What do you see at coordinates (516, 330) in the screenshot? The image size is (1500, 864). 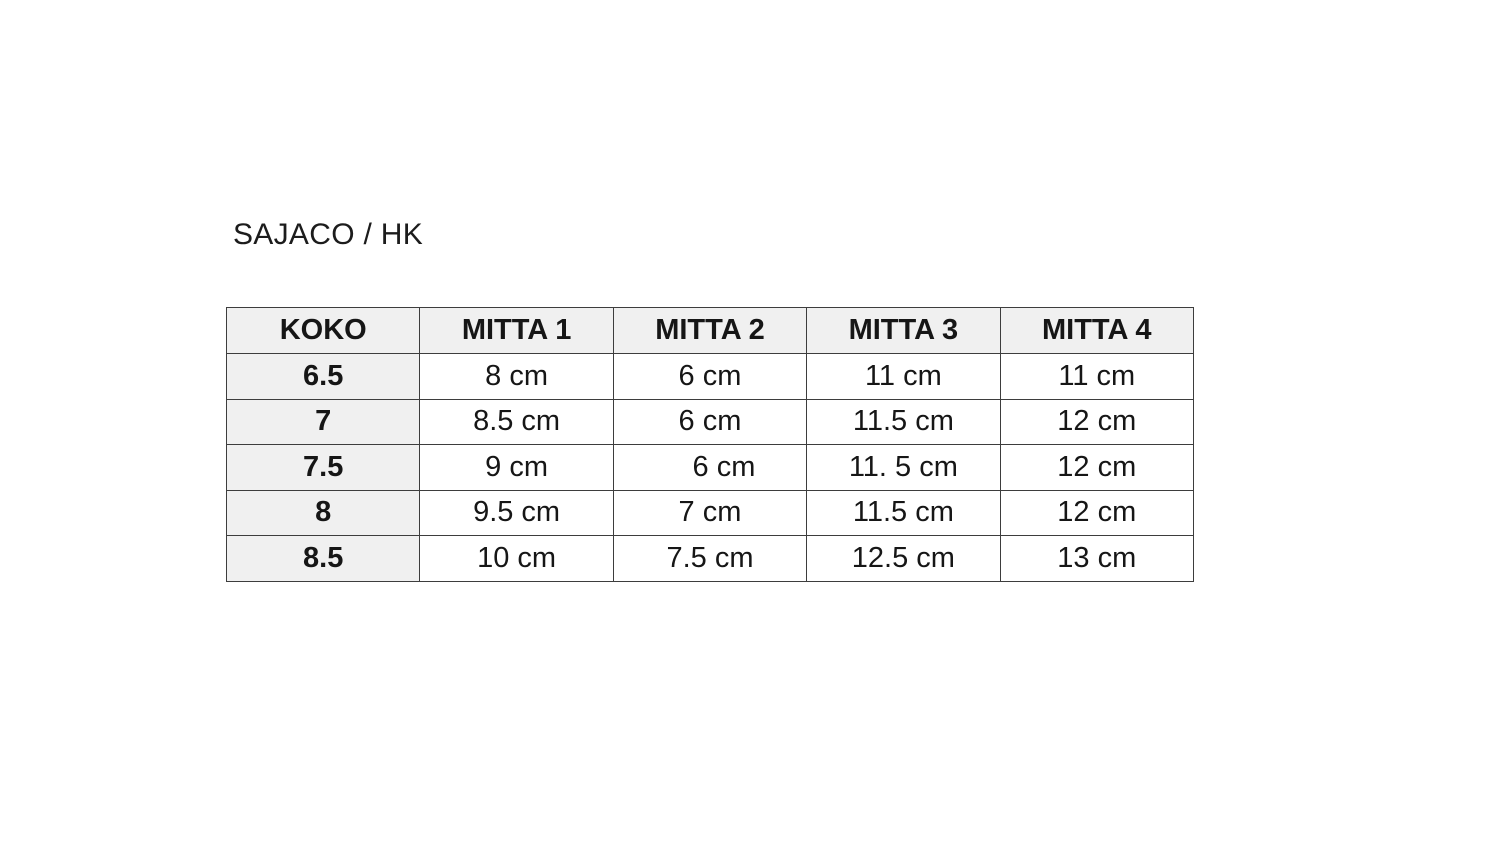 I see `column-header-mitta-1: MITTA 1` at bounding box center [516, 330].